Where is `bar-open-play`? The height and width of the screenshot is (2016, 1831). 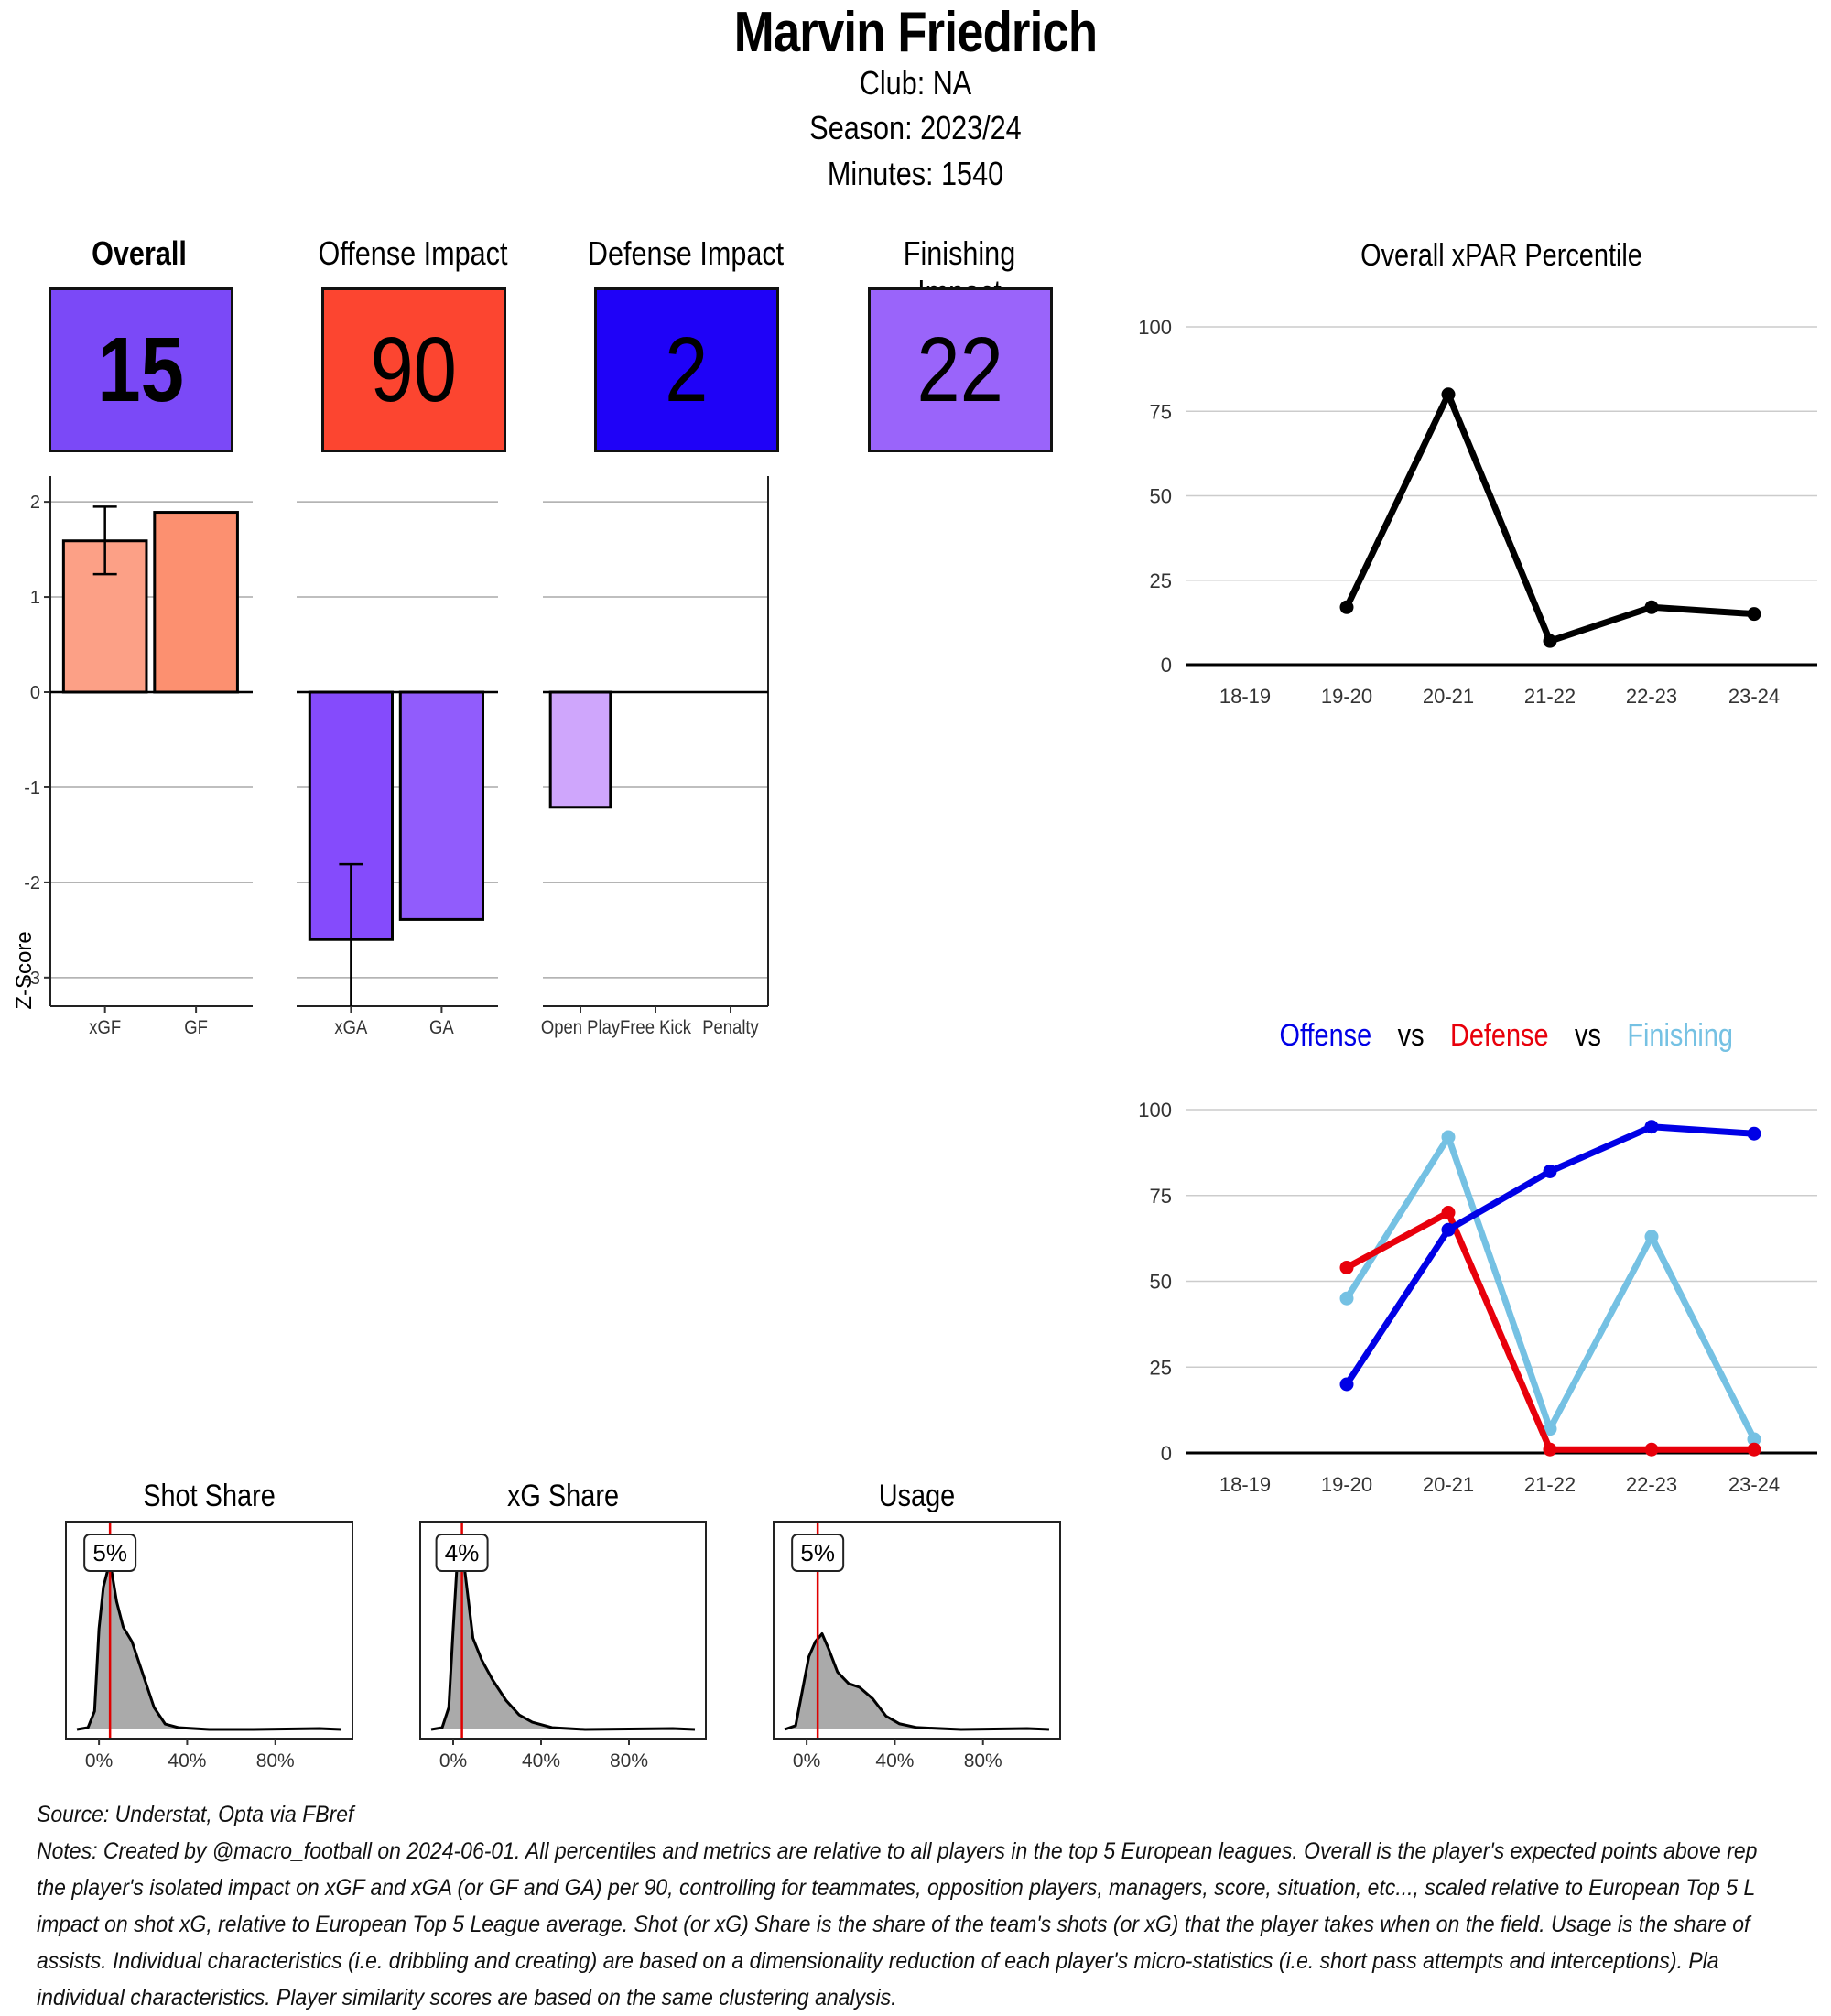 bar-open-play is located at coordinates (580, 749).